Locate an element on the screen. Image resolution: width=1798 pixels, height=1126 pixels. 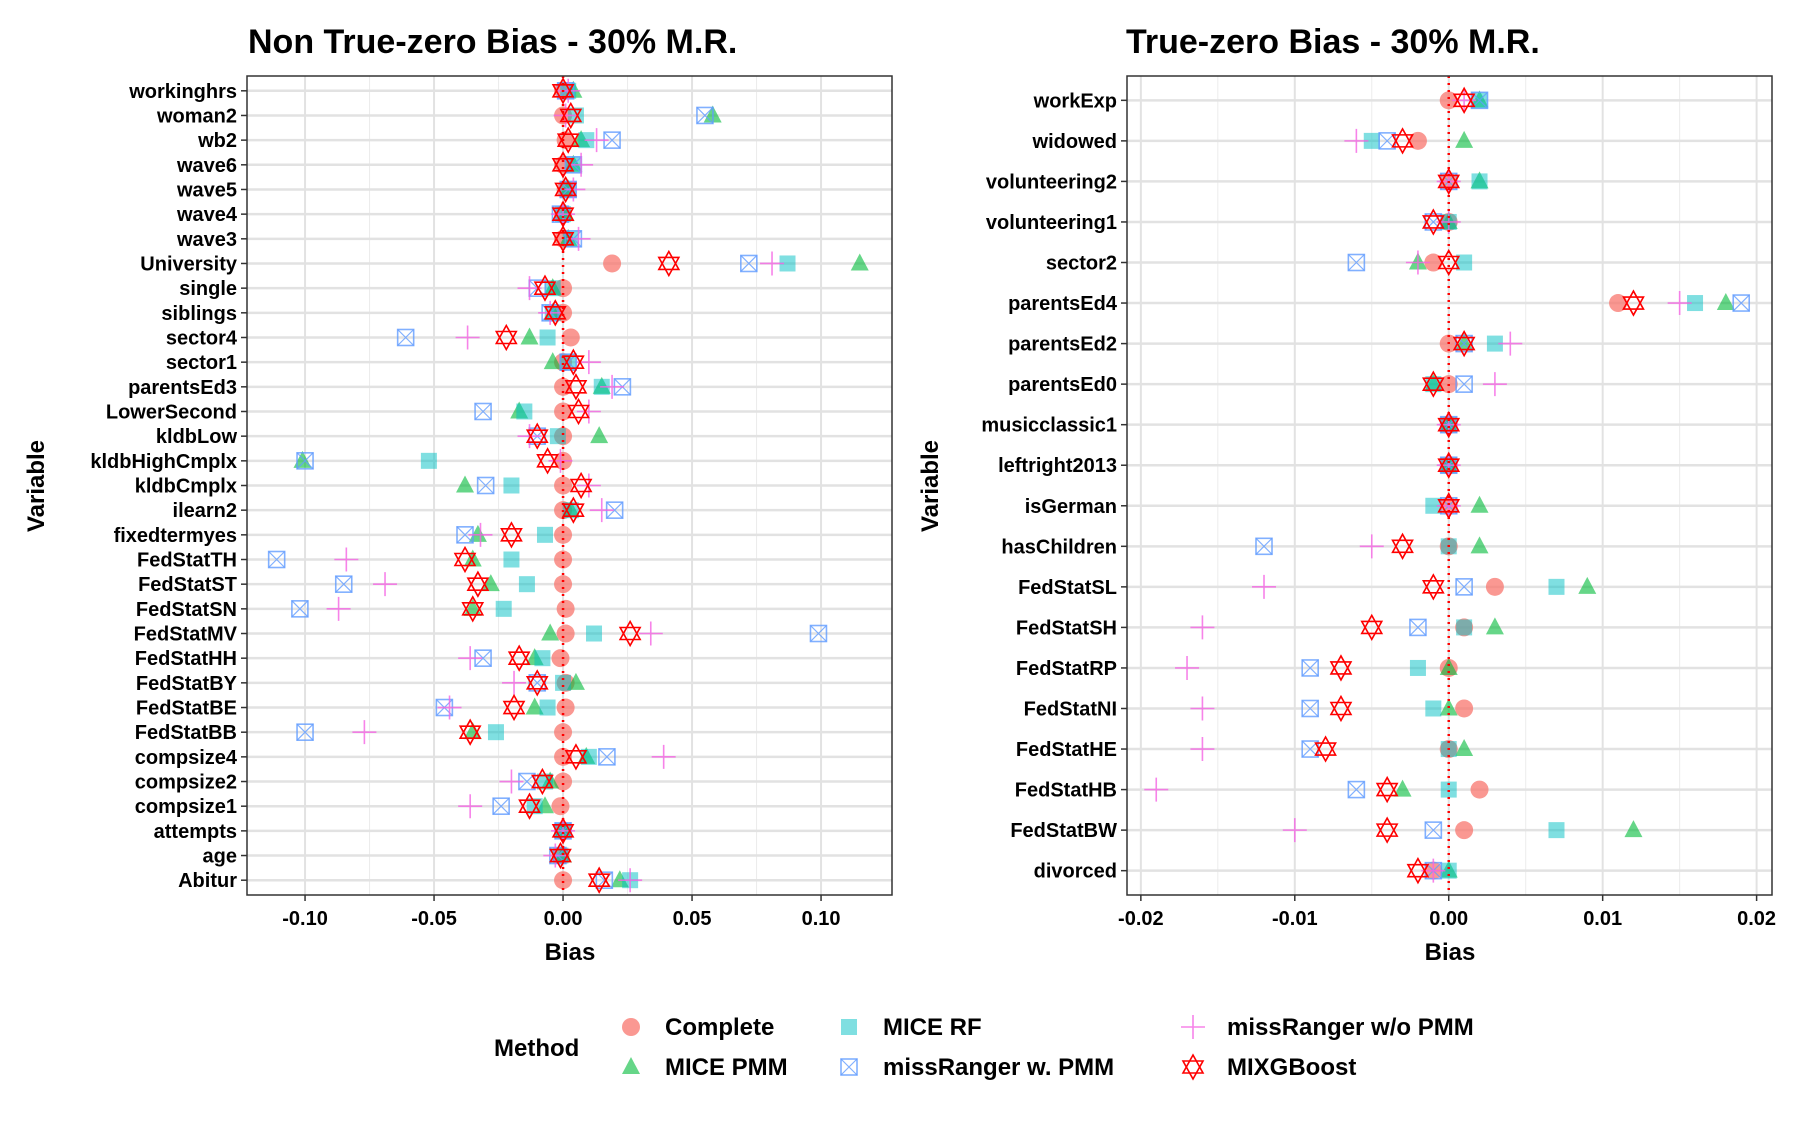
row-points-wave5 is located at coordinates (570, 189).